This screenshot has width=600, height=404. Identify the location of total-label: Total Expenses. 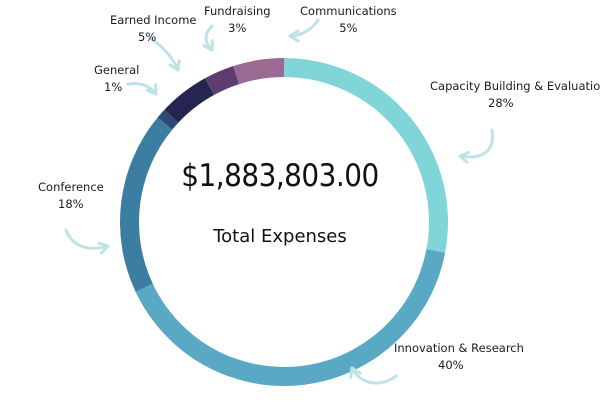
(280, 236).